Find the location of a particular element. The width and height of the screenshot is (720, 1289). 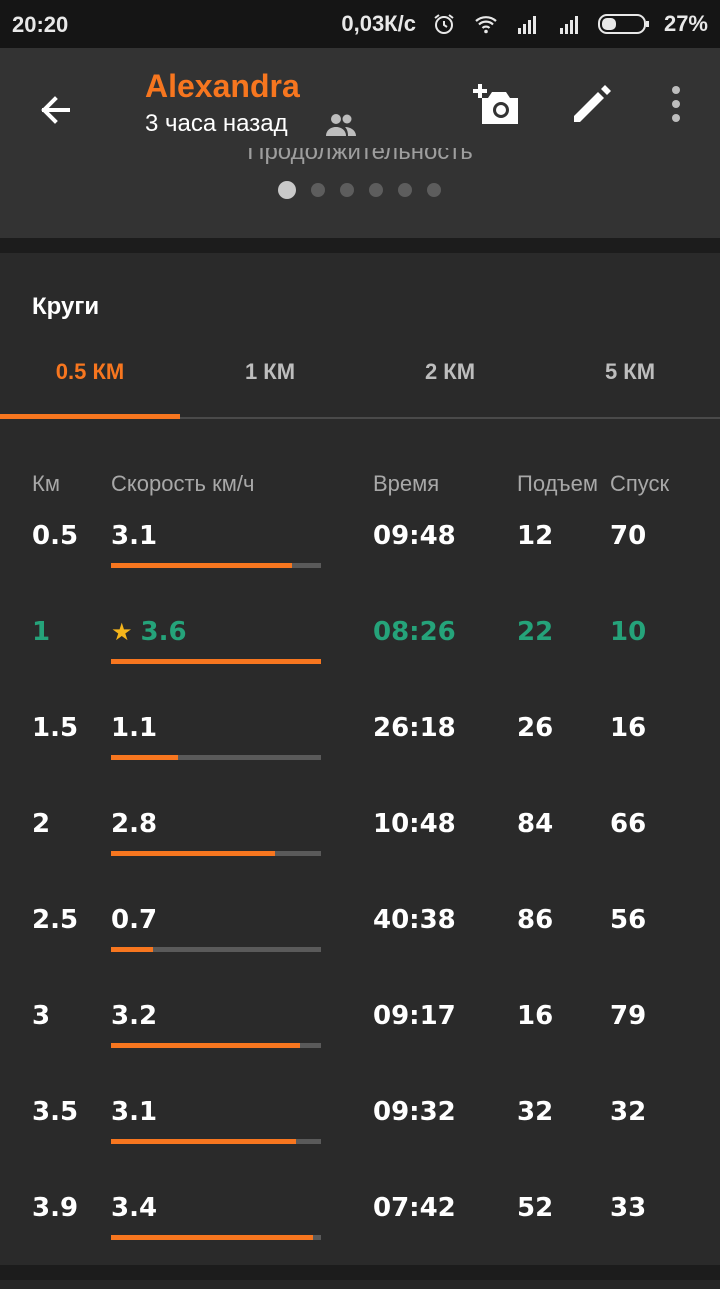

lap-ascent-text: 32 is located at coordinates (535, 1112).